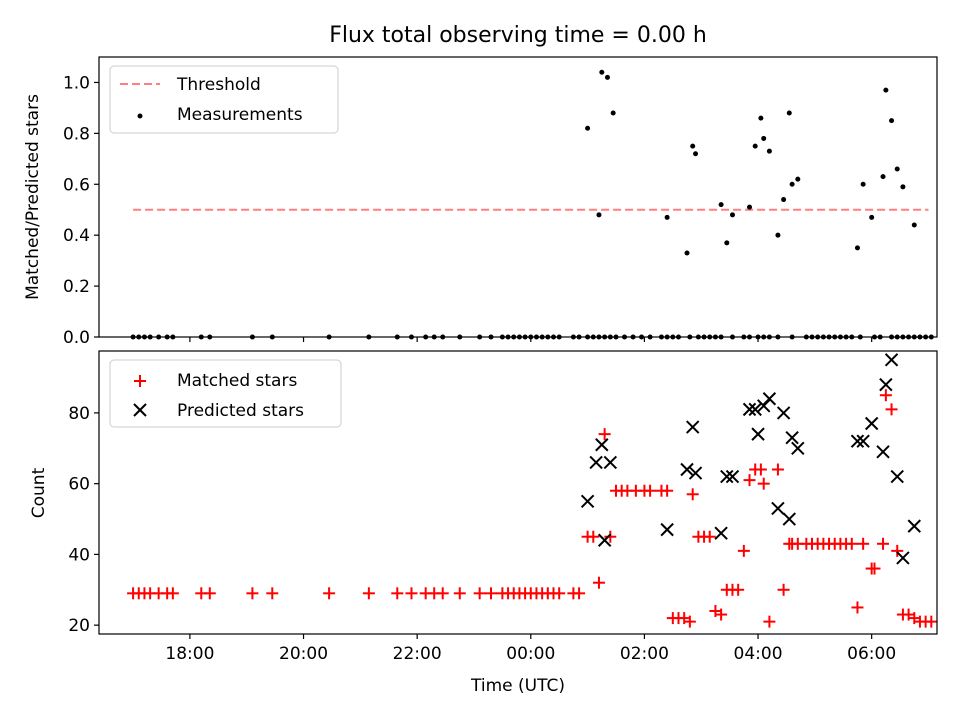 This screenshot has width=960, height=720. What do you see at coordinates (76, 287) in the screenshot?
I see `top-y-tick-label: 0.2` at bounding box center [76, 287].